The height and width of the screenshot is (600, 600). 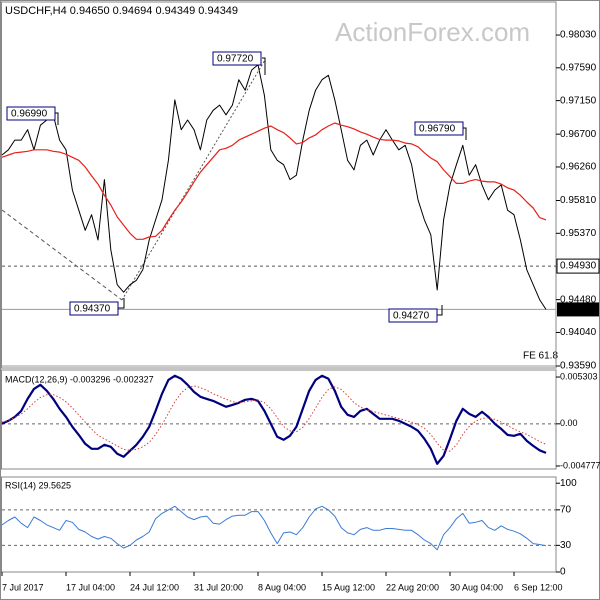 I want to click on x-tick-label: 7 Jul 2017, so click(x=23, y=587).